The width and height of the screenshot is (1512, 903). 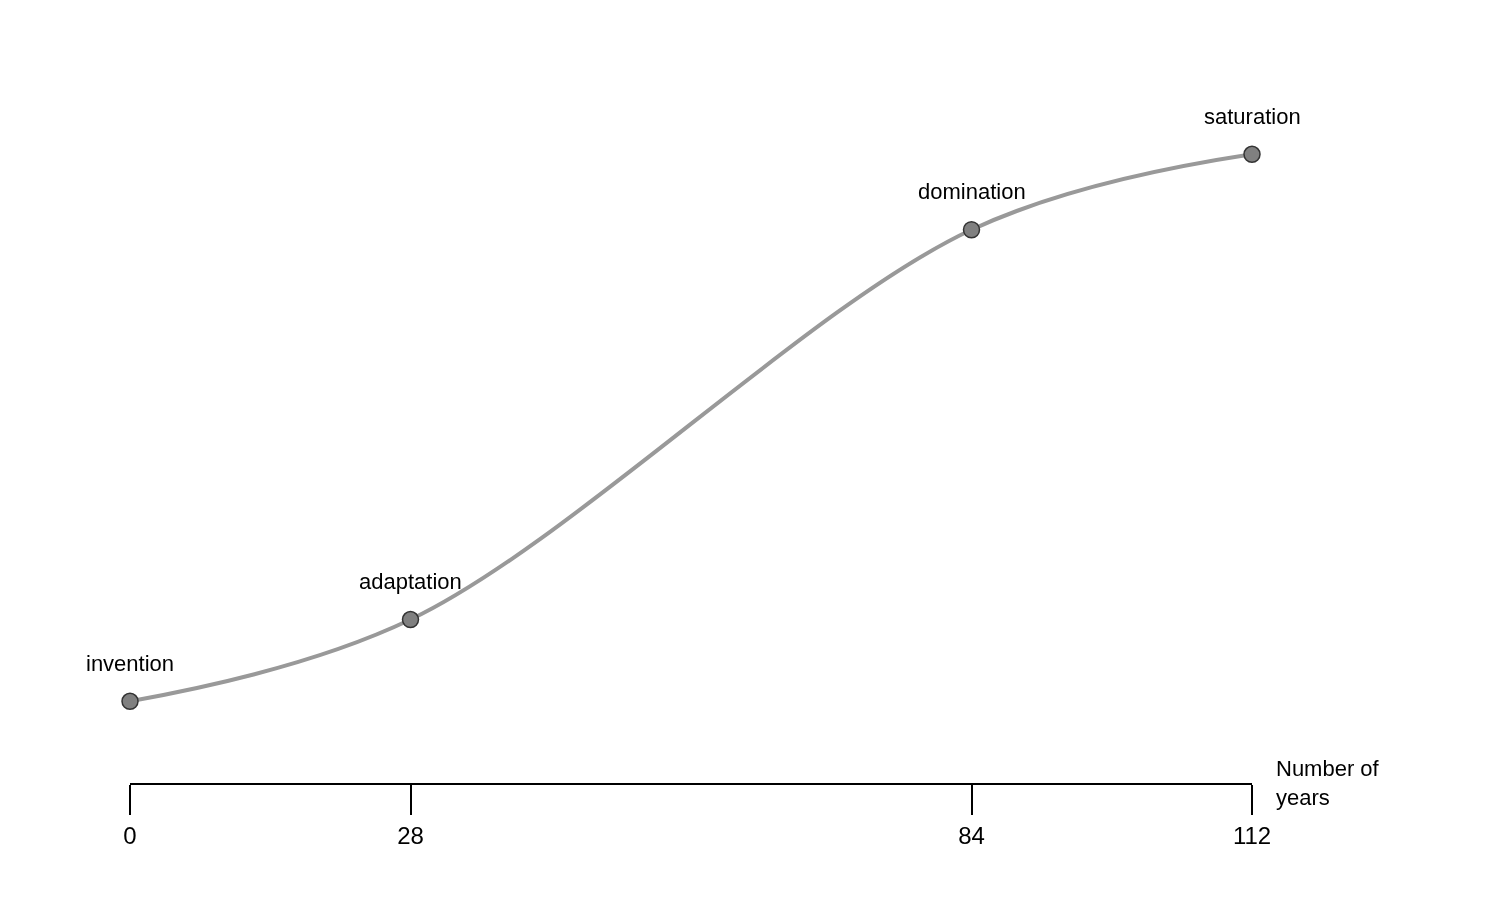 I want to click on x-tick-label: 112, so click(x=1252, y=835).